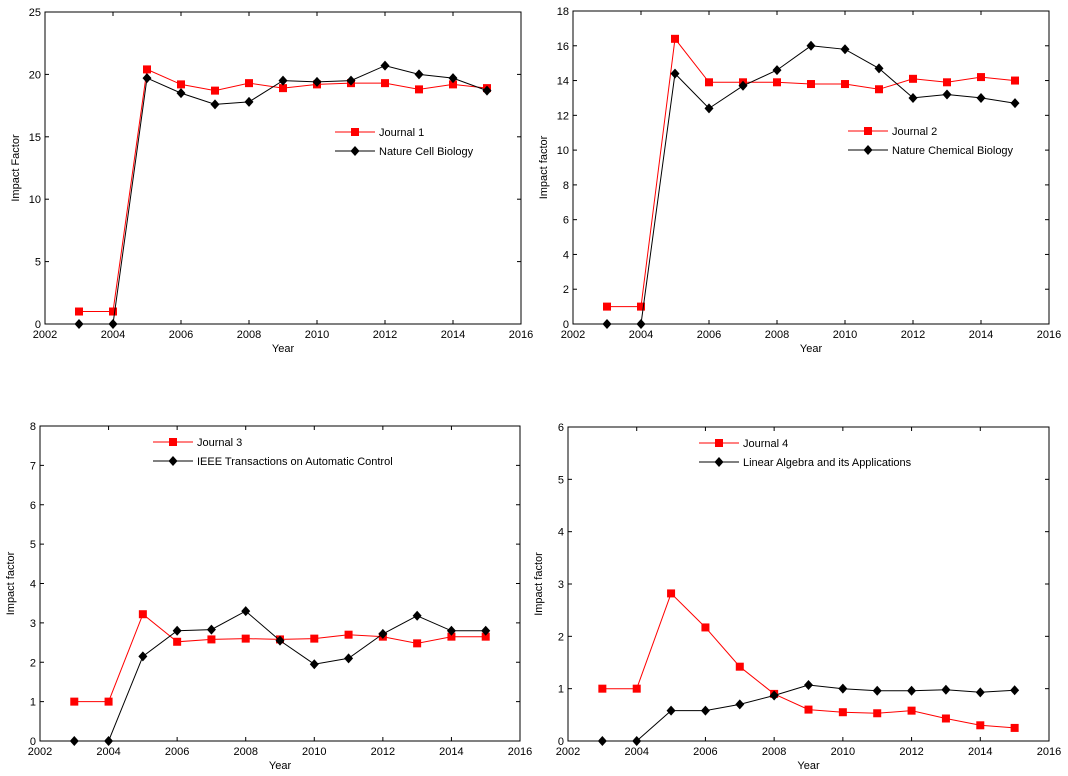 The image size is (1068, 776). Describe the element at coordinates (273, 462) in the screenshot. I see `legend-entry-2: IEEE Transactions on Automatic Control` at that location.